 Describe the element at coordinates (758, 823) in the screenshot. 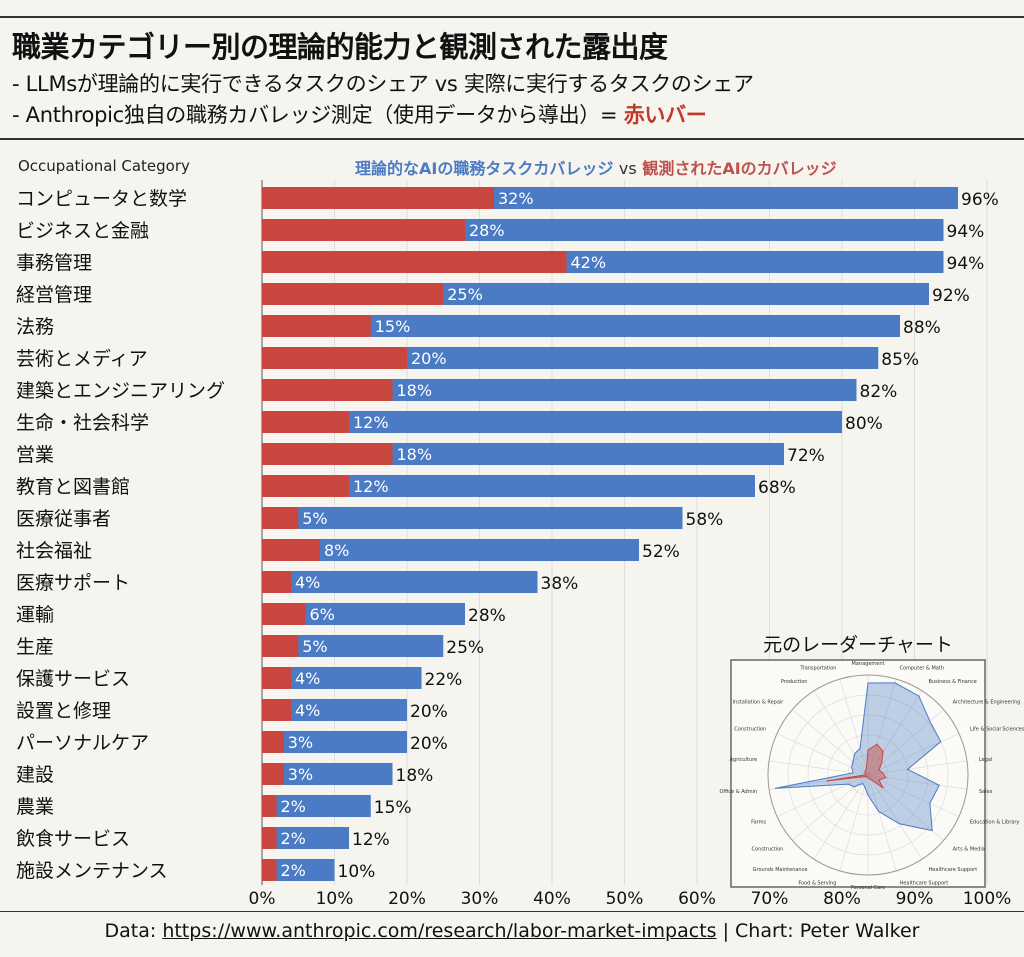

I see `radar-axis-label: Farms` at that location.